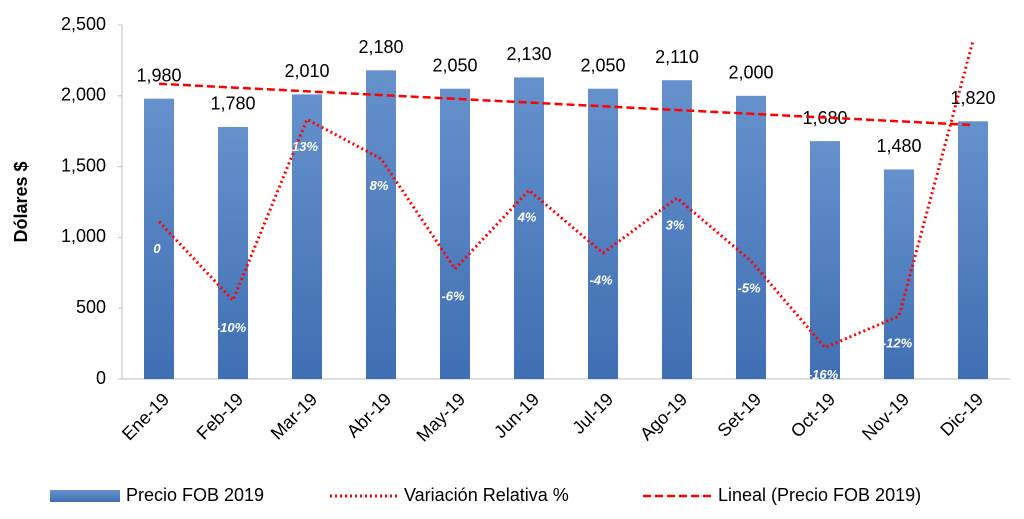 This screenshot has width=1024, height=519. Describe the element at coordinates (294, 416) in the screenshot. I see `x-tick-label: Mar-19` at that location.